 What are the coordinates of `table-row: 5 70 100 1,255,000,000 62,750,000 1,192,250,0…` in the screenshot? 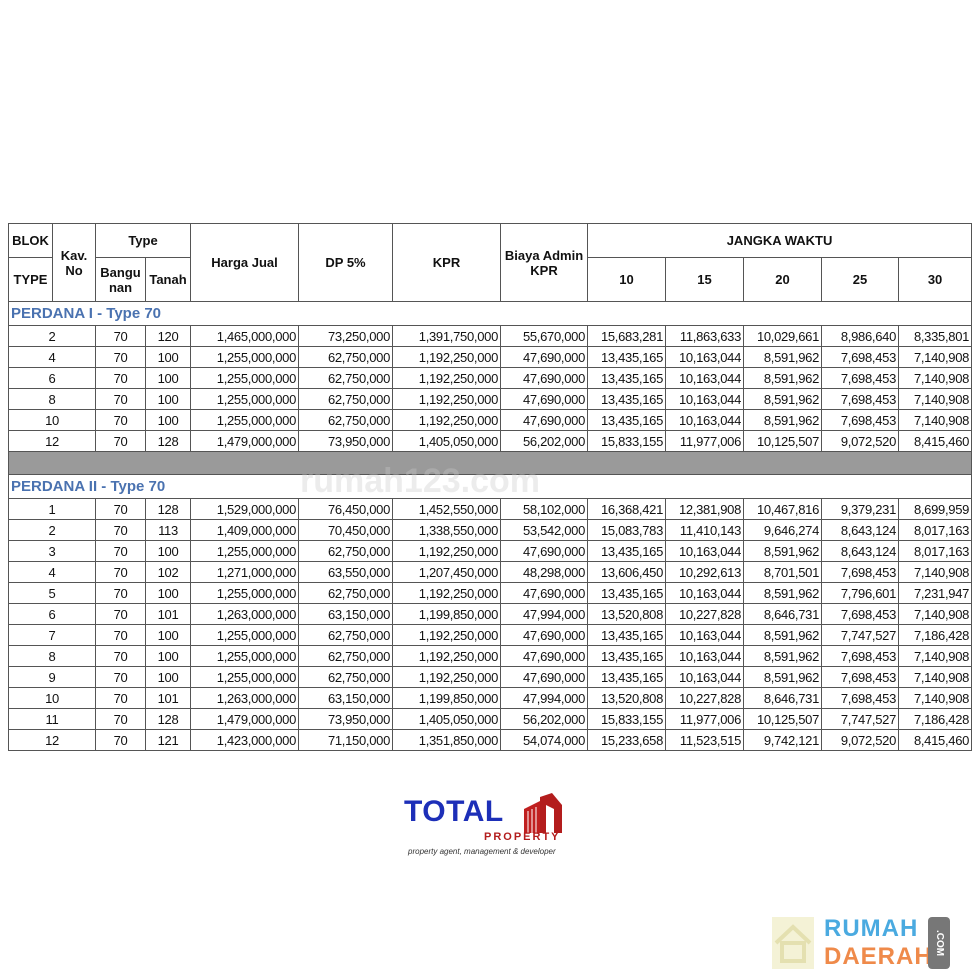 It's located at (490, 593).